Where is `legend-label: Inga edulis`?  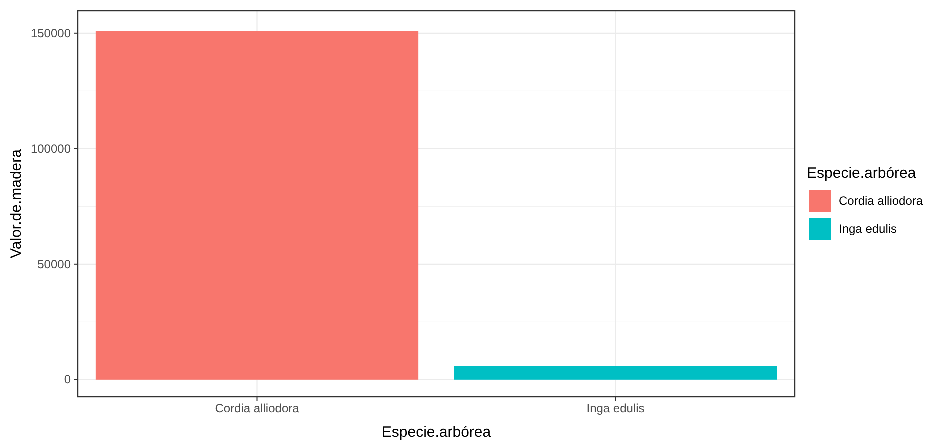 legend-label: Inga edulis is located at coordinates (868, 229).